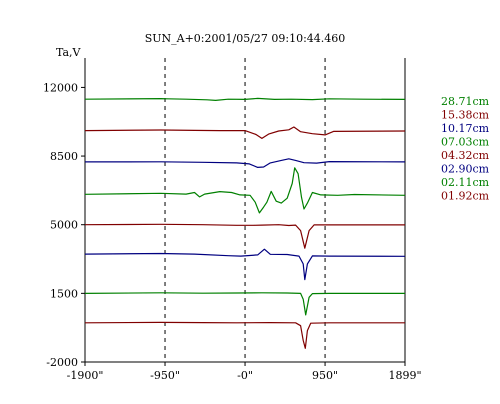 The image size is (500, 404). What do you see at coordinates (60, 87) in the screenshot?
I see `y-tick-label: 12000` at bounding box center [60, 87].